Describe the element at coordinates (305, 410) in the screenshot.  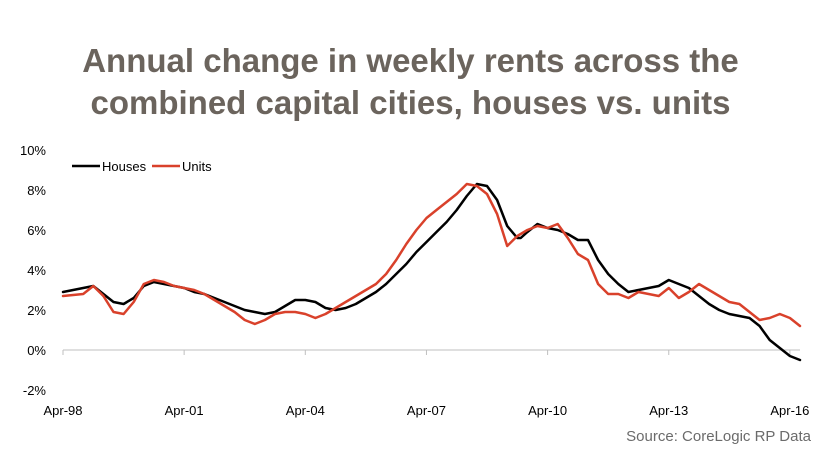
I see `x-tick-label: Apr-04` at that location.